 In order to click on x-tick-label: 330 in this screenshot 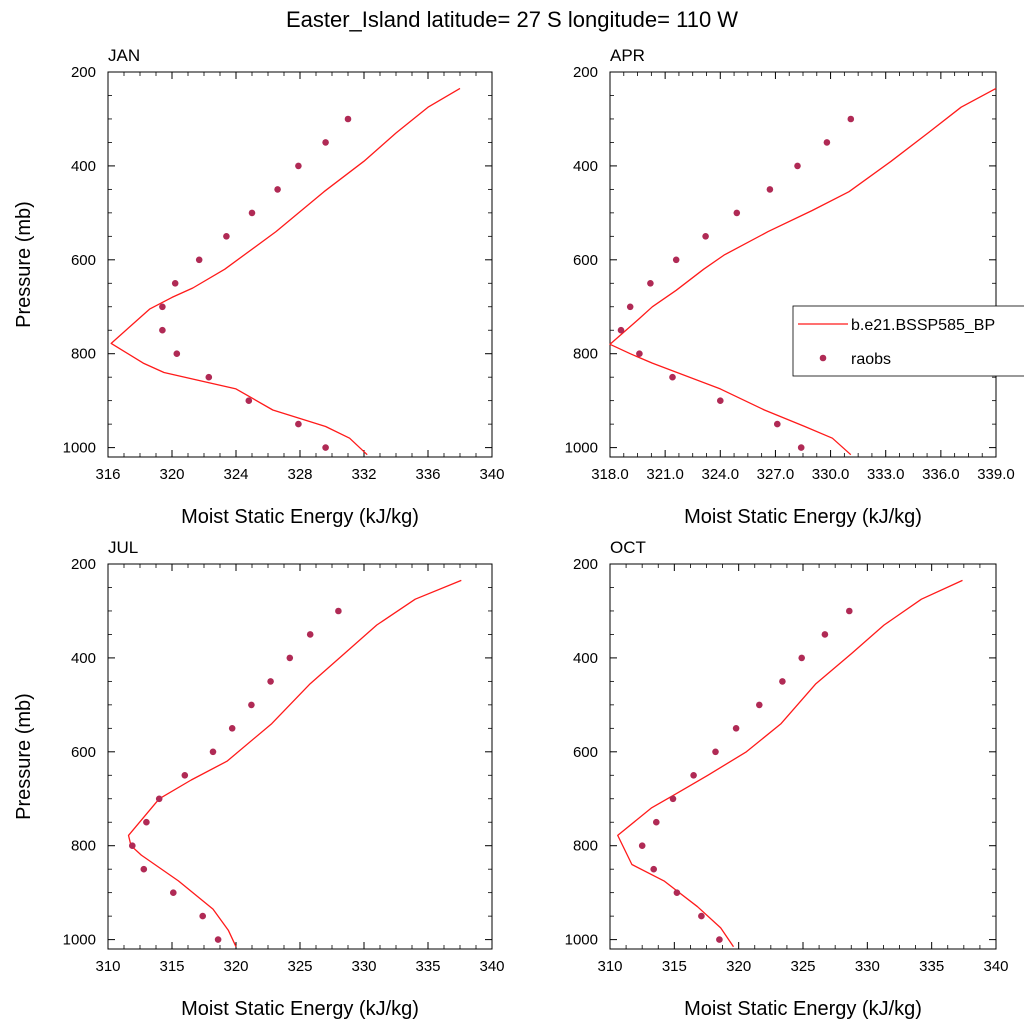, I will do `click(867, 966)`.